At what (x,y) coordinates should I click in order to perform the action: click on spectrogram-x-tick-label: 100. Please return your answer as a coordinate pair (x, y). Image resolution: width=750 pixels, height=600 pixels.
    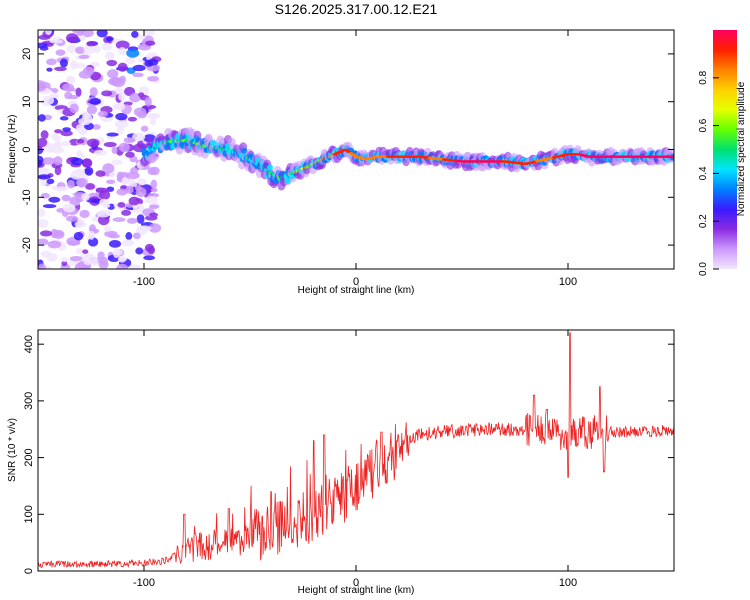
    Looking at the image, I should click on (568, 282).